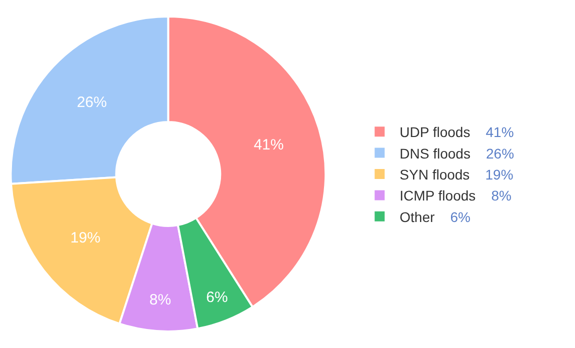 The height and width of the screenshot is (348, 575). I want to click on data-label: 6%, so click(217, 297).